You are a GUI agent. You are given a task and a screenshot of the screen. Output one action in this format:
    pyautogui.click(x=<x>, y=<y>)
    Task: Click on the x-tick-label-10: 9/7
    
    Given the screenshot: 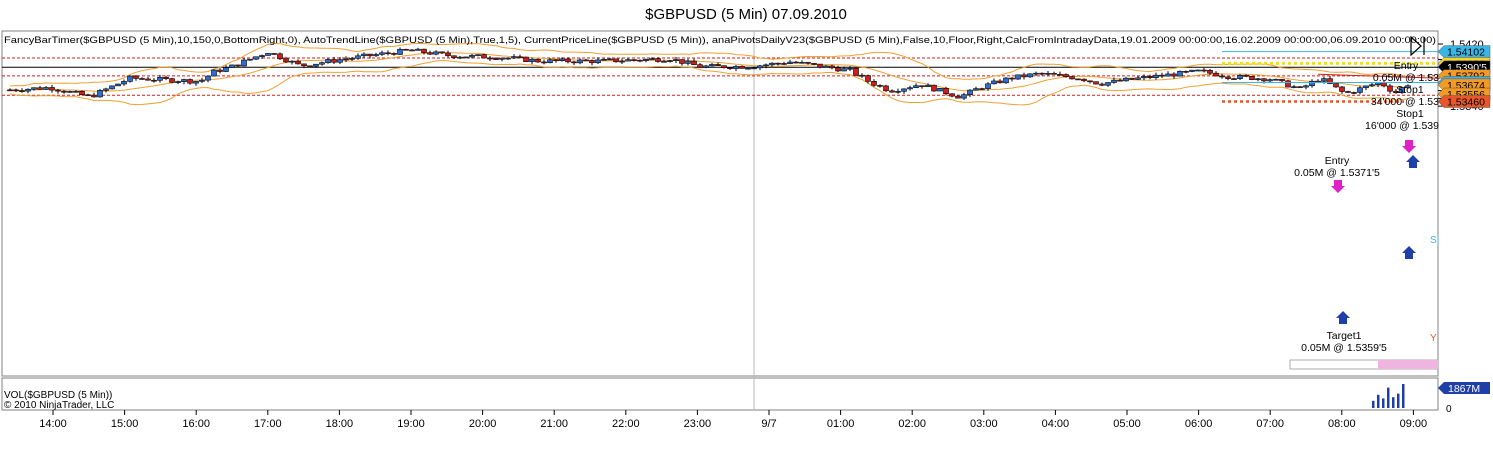 What is the action you would take?
    pyautogui.click(x=768, y=424)
    